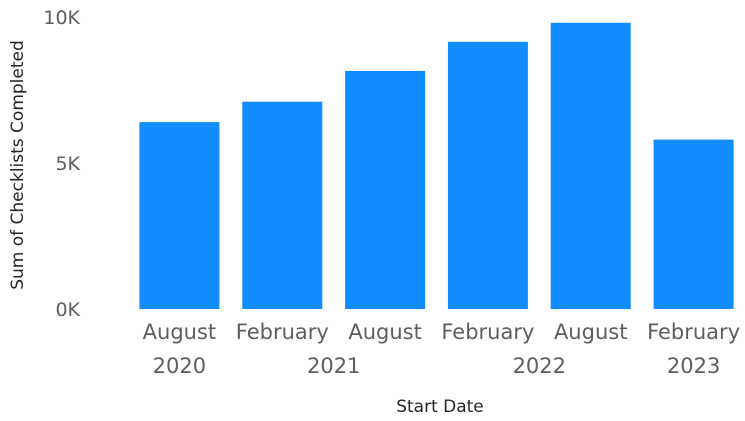 This screenshot has height=421, width=745. What do you see at coordinates (282, 332) in the screenshot?
I see `x-tick-month-1: February` at bounding box center [282, 332].